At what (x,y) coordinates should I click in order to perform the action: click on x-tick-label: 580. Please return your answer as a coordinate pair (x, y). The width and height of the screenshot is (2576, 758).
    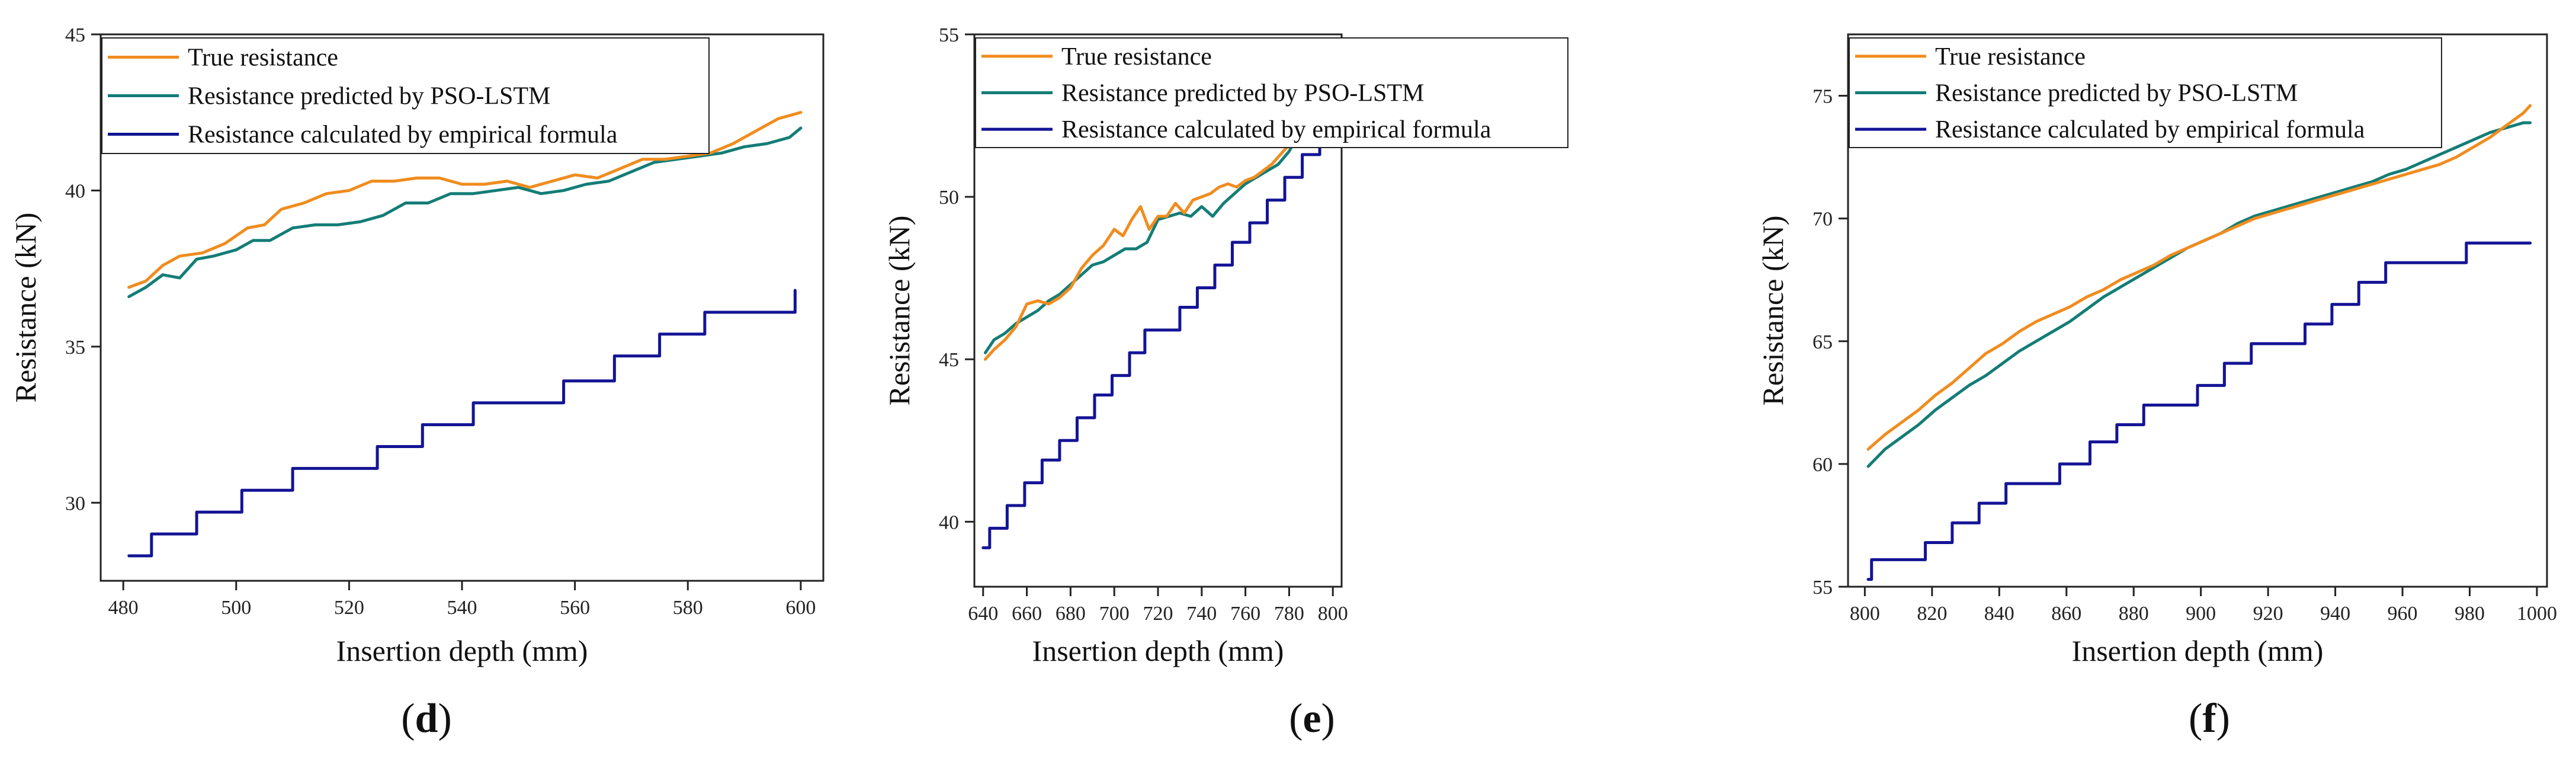
    Looking at the image, I should click on (688, 608).